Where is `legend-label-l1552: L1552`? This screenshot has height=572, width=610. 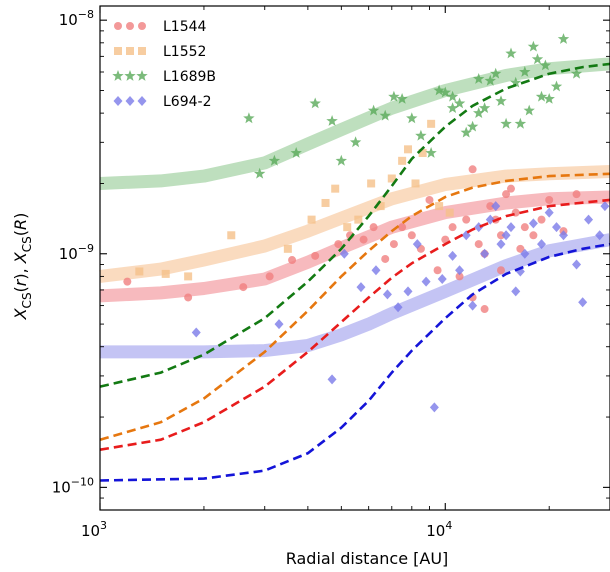
legend-label-l1552: L1552 is located at coordinates (184, 52).